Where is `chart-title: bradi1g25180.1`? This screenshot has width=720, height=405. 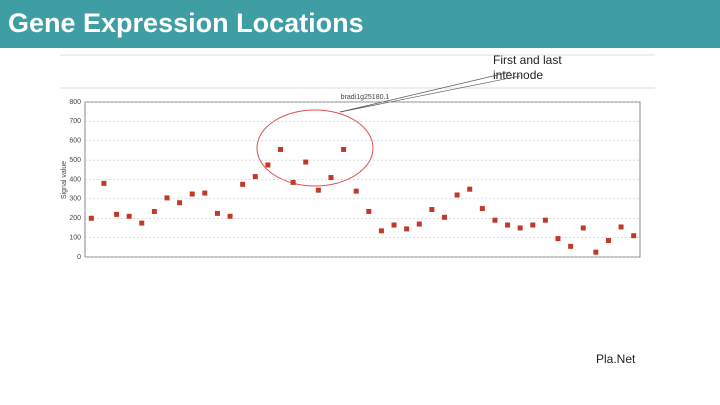
chart-title: bradi1g25180.1 is located at coordinates (365, 97).